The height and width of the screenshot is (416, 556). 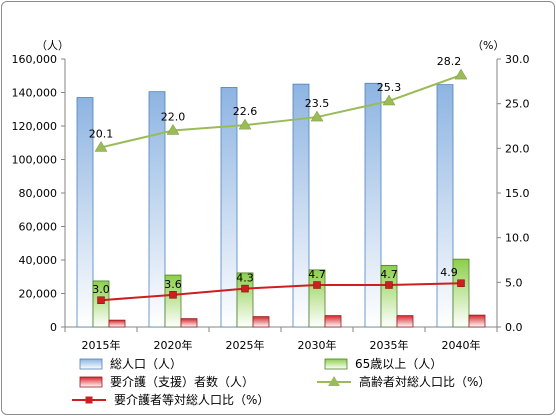 I want to click on right-tick-label: 5.0, so click(x=514, y=282).